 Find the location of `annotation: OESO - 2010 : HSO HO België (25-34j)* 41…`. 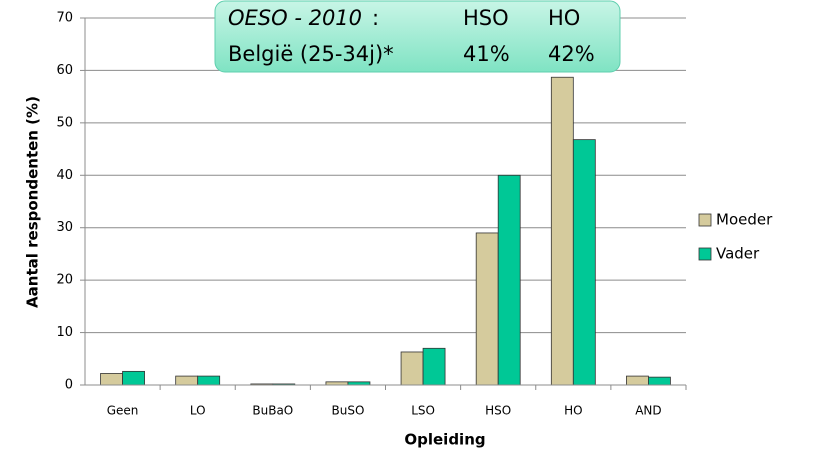

annotation: OESO - 2010 : HSO HO België (25-34j)* 41… is located at coordinates (417, 36).